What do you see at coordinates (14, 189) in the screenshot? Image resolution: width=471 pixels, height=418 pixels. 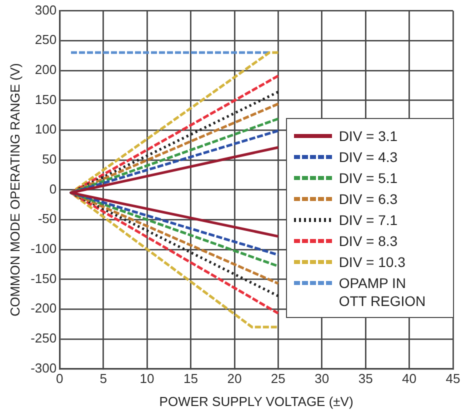 I see `y-axis-title: COMMON MODE OPERATING RANGE (V)` at bounding box center [14, 189].